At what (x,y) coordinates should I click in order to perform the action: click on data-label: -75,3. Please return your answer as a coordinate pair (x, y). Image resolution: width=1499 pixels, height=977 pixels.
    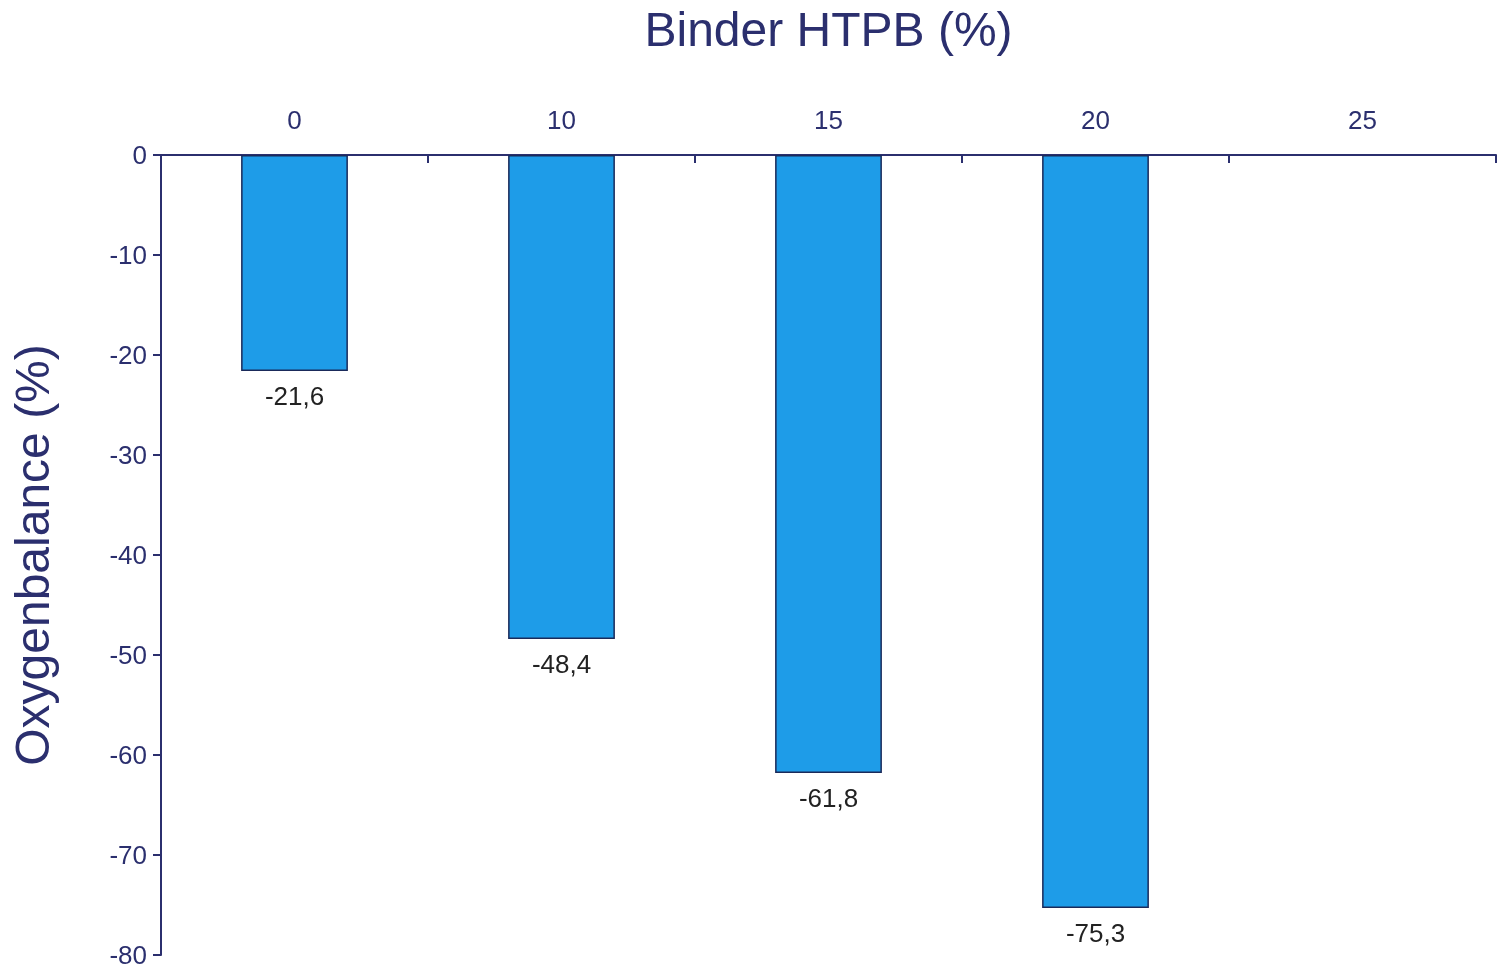
    Looking at the image, I should click on (1095, 933).